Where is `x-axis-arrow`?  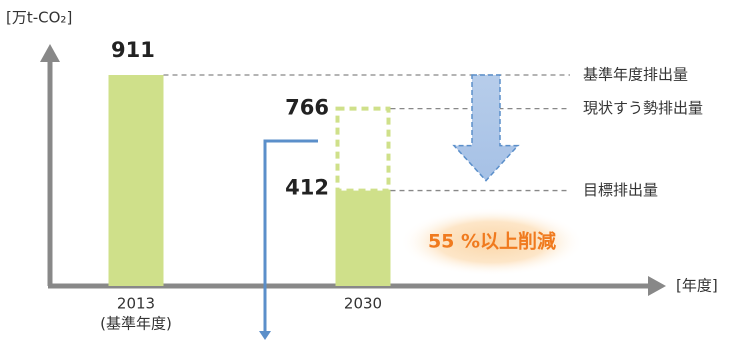 x-axis-arrow is located at coordinates (657, 286).